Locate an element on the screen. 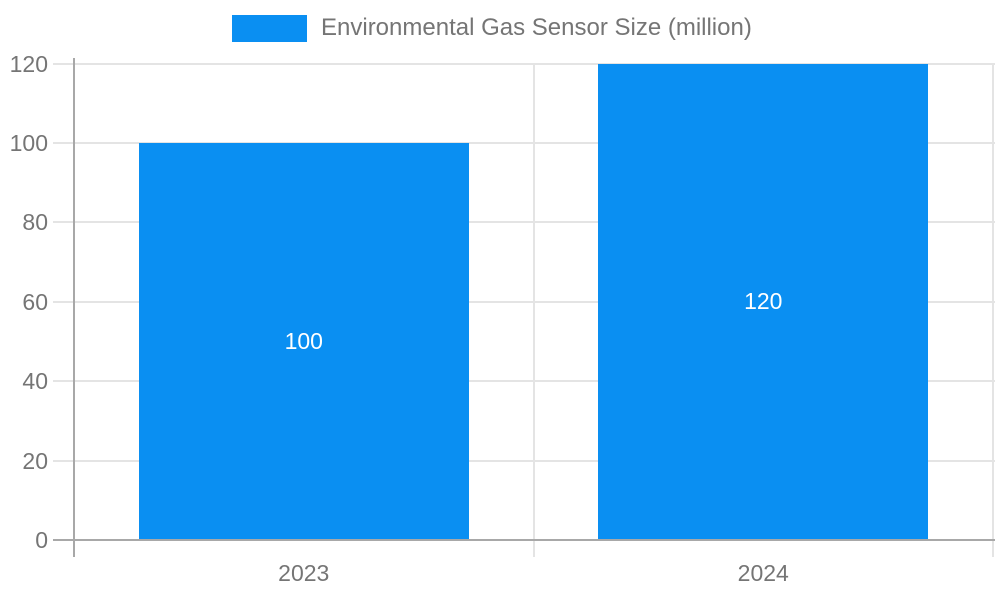 The height and width of the screenshot is (600, 1000). bar-value-label: 100 is located at coordinates (303, 340).